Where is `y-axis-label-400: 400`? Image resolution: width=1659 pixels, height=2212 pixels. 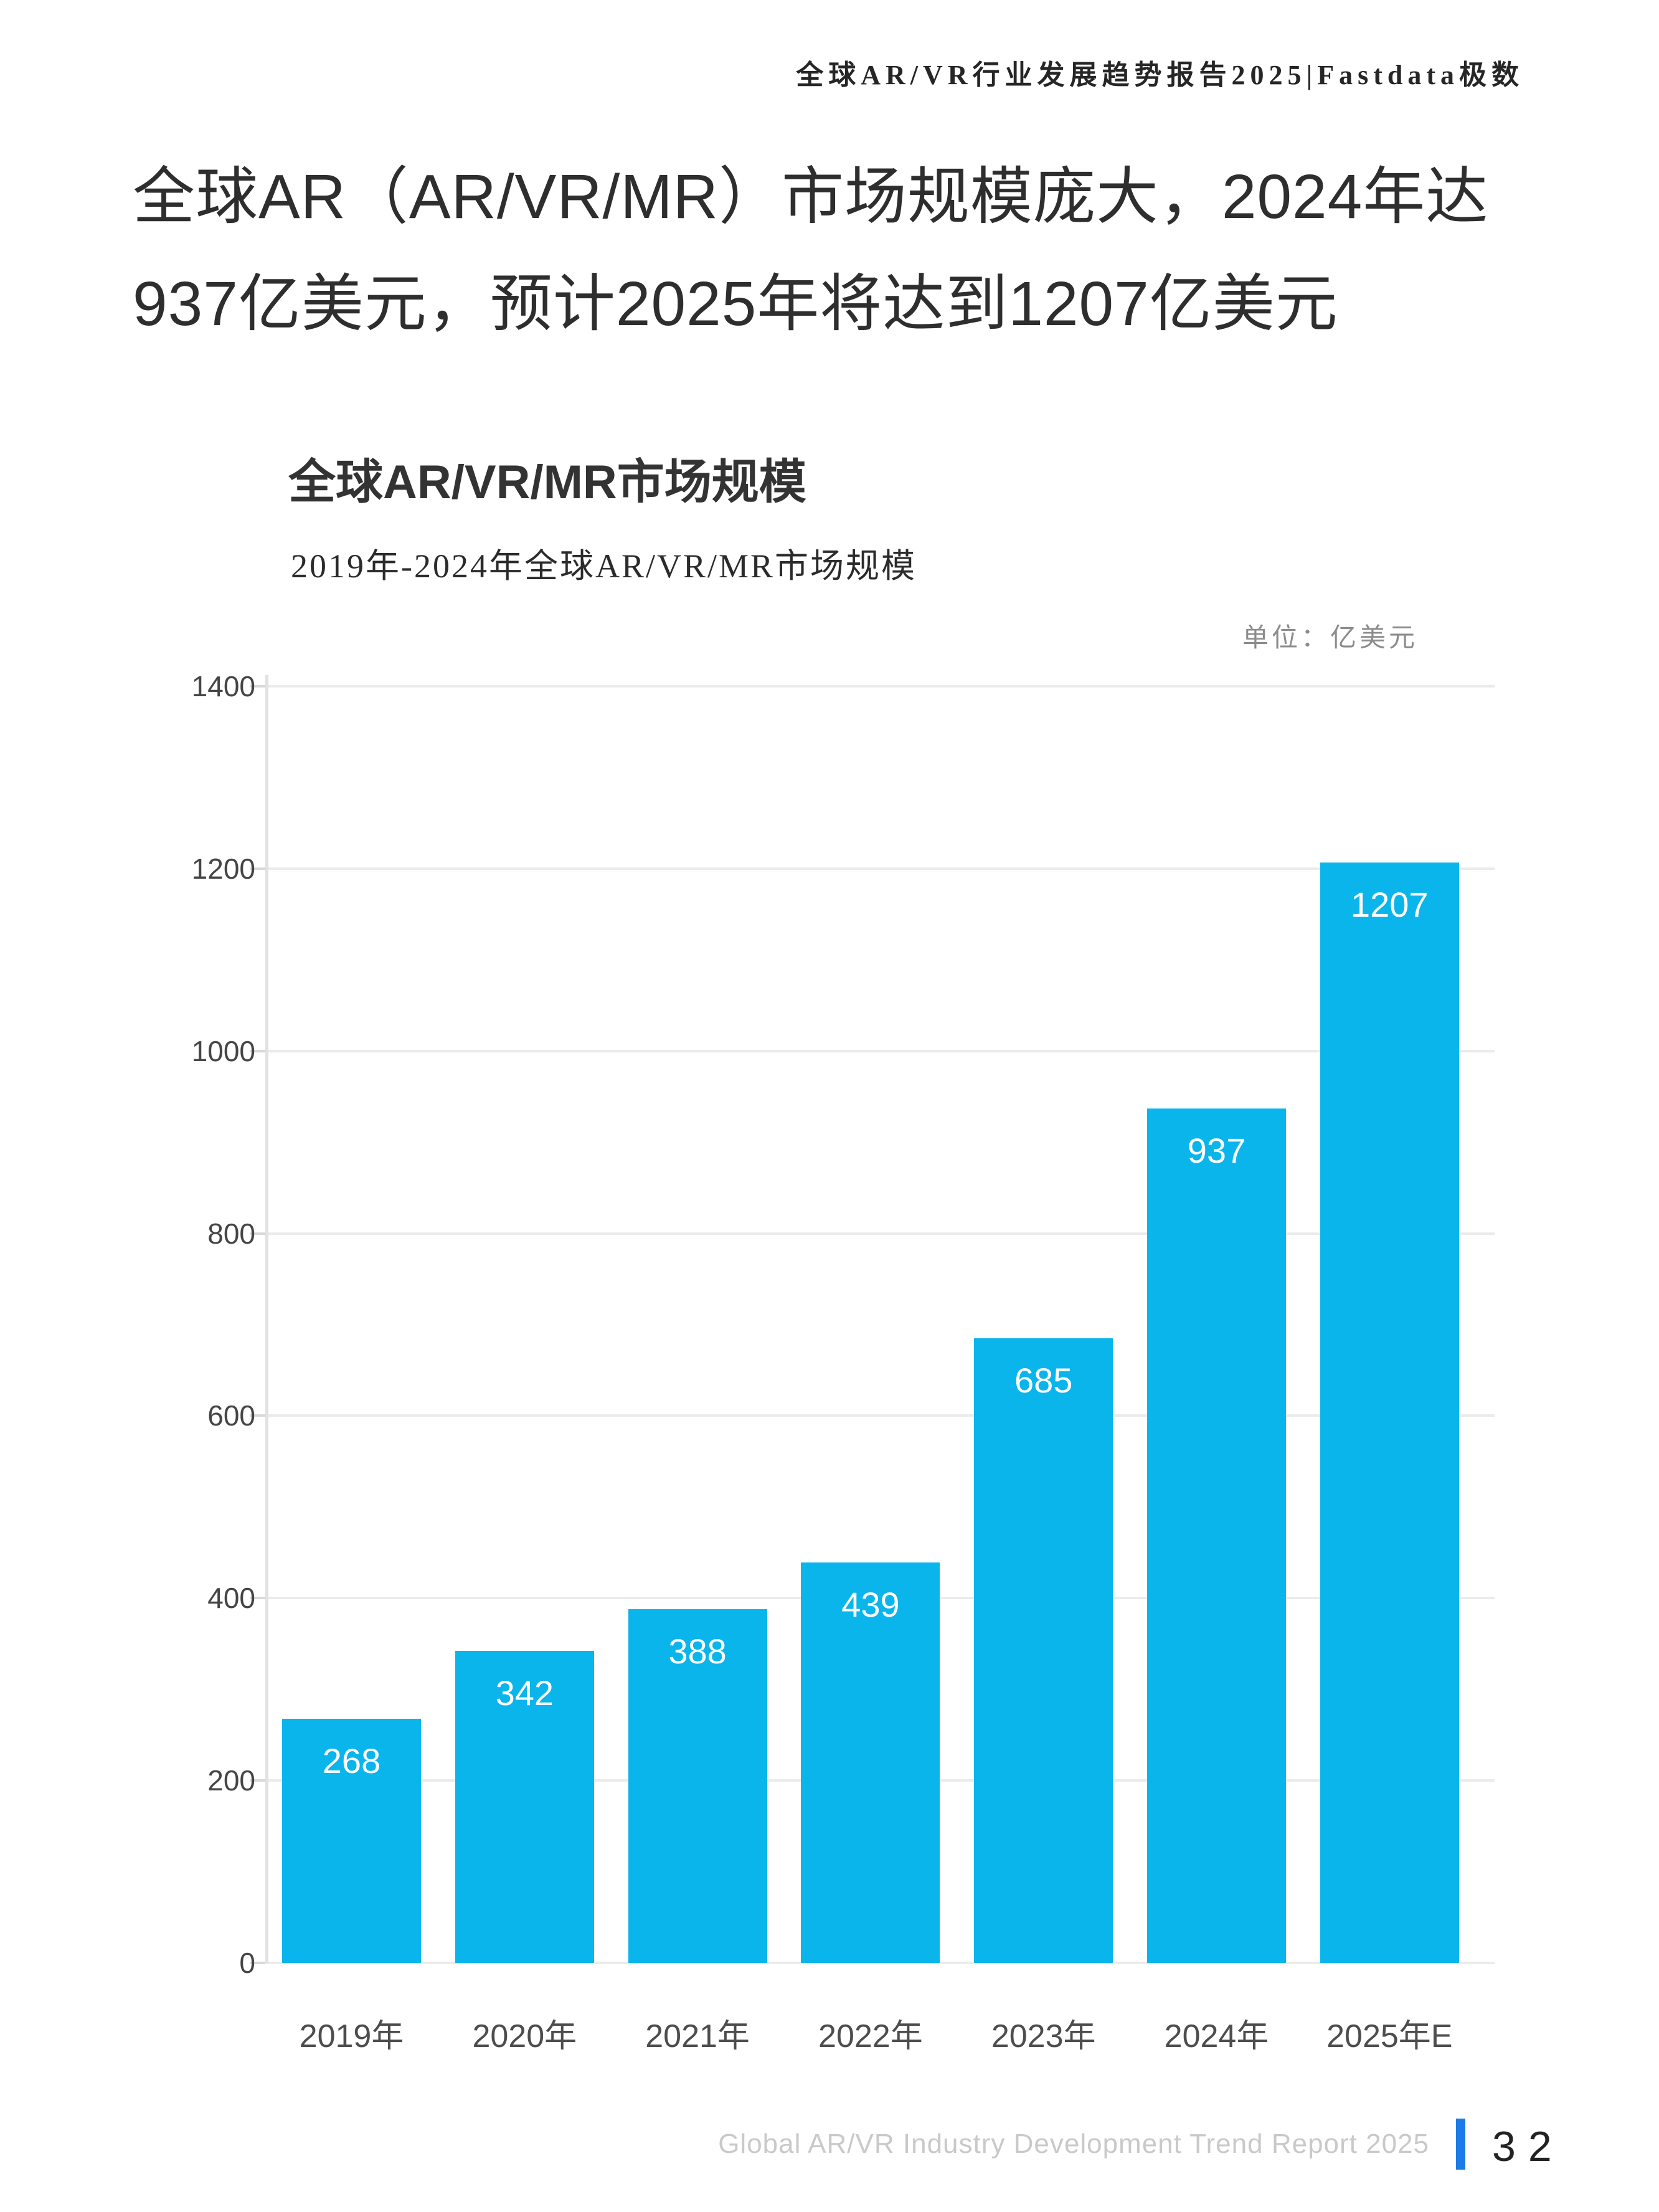 y-axis-label-400: 400 is located at coordinates (231, 1599).